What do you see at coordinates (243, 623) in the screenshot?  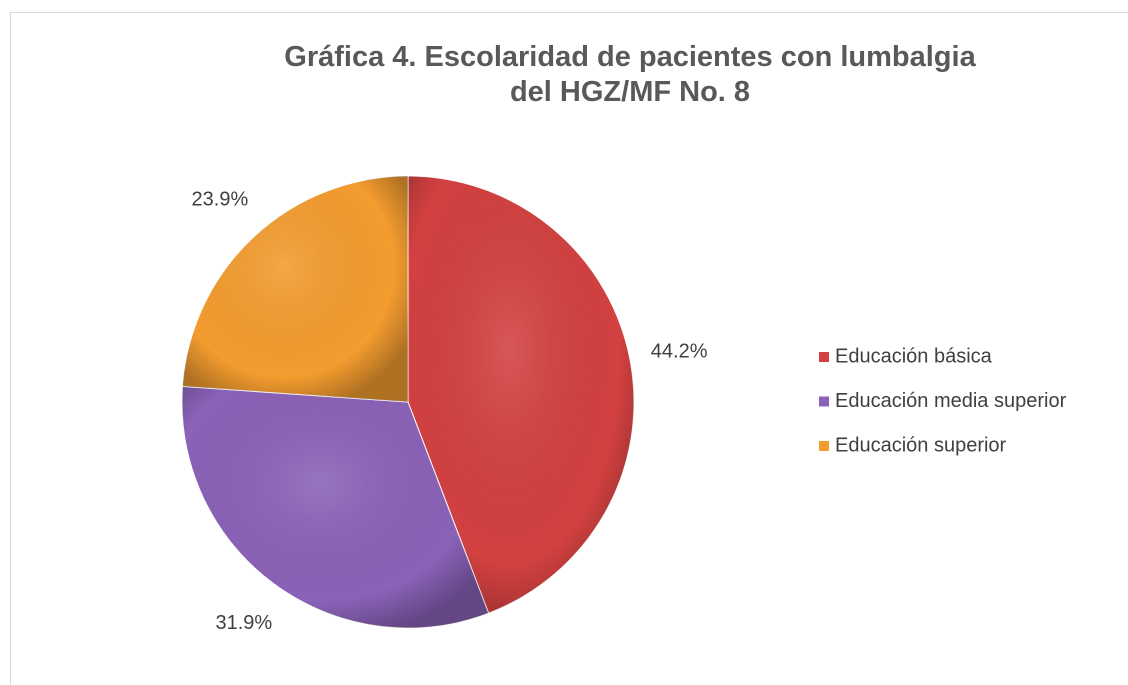 I see `data-label: 31.9%` at bounding box center [243, 623].